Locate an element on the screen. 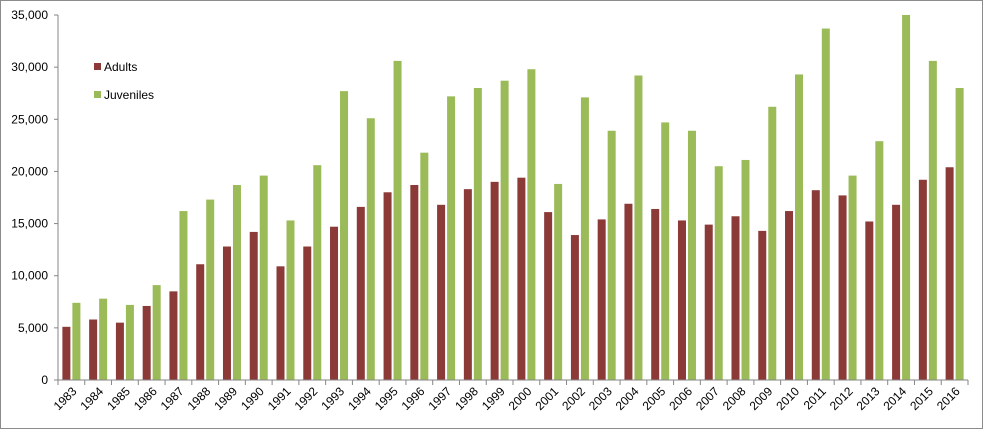  bar-juveniles-2007 is located at coordinates (718, 273).